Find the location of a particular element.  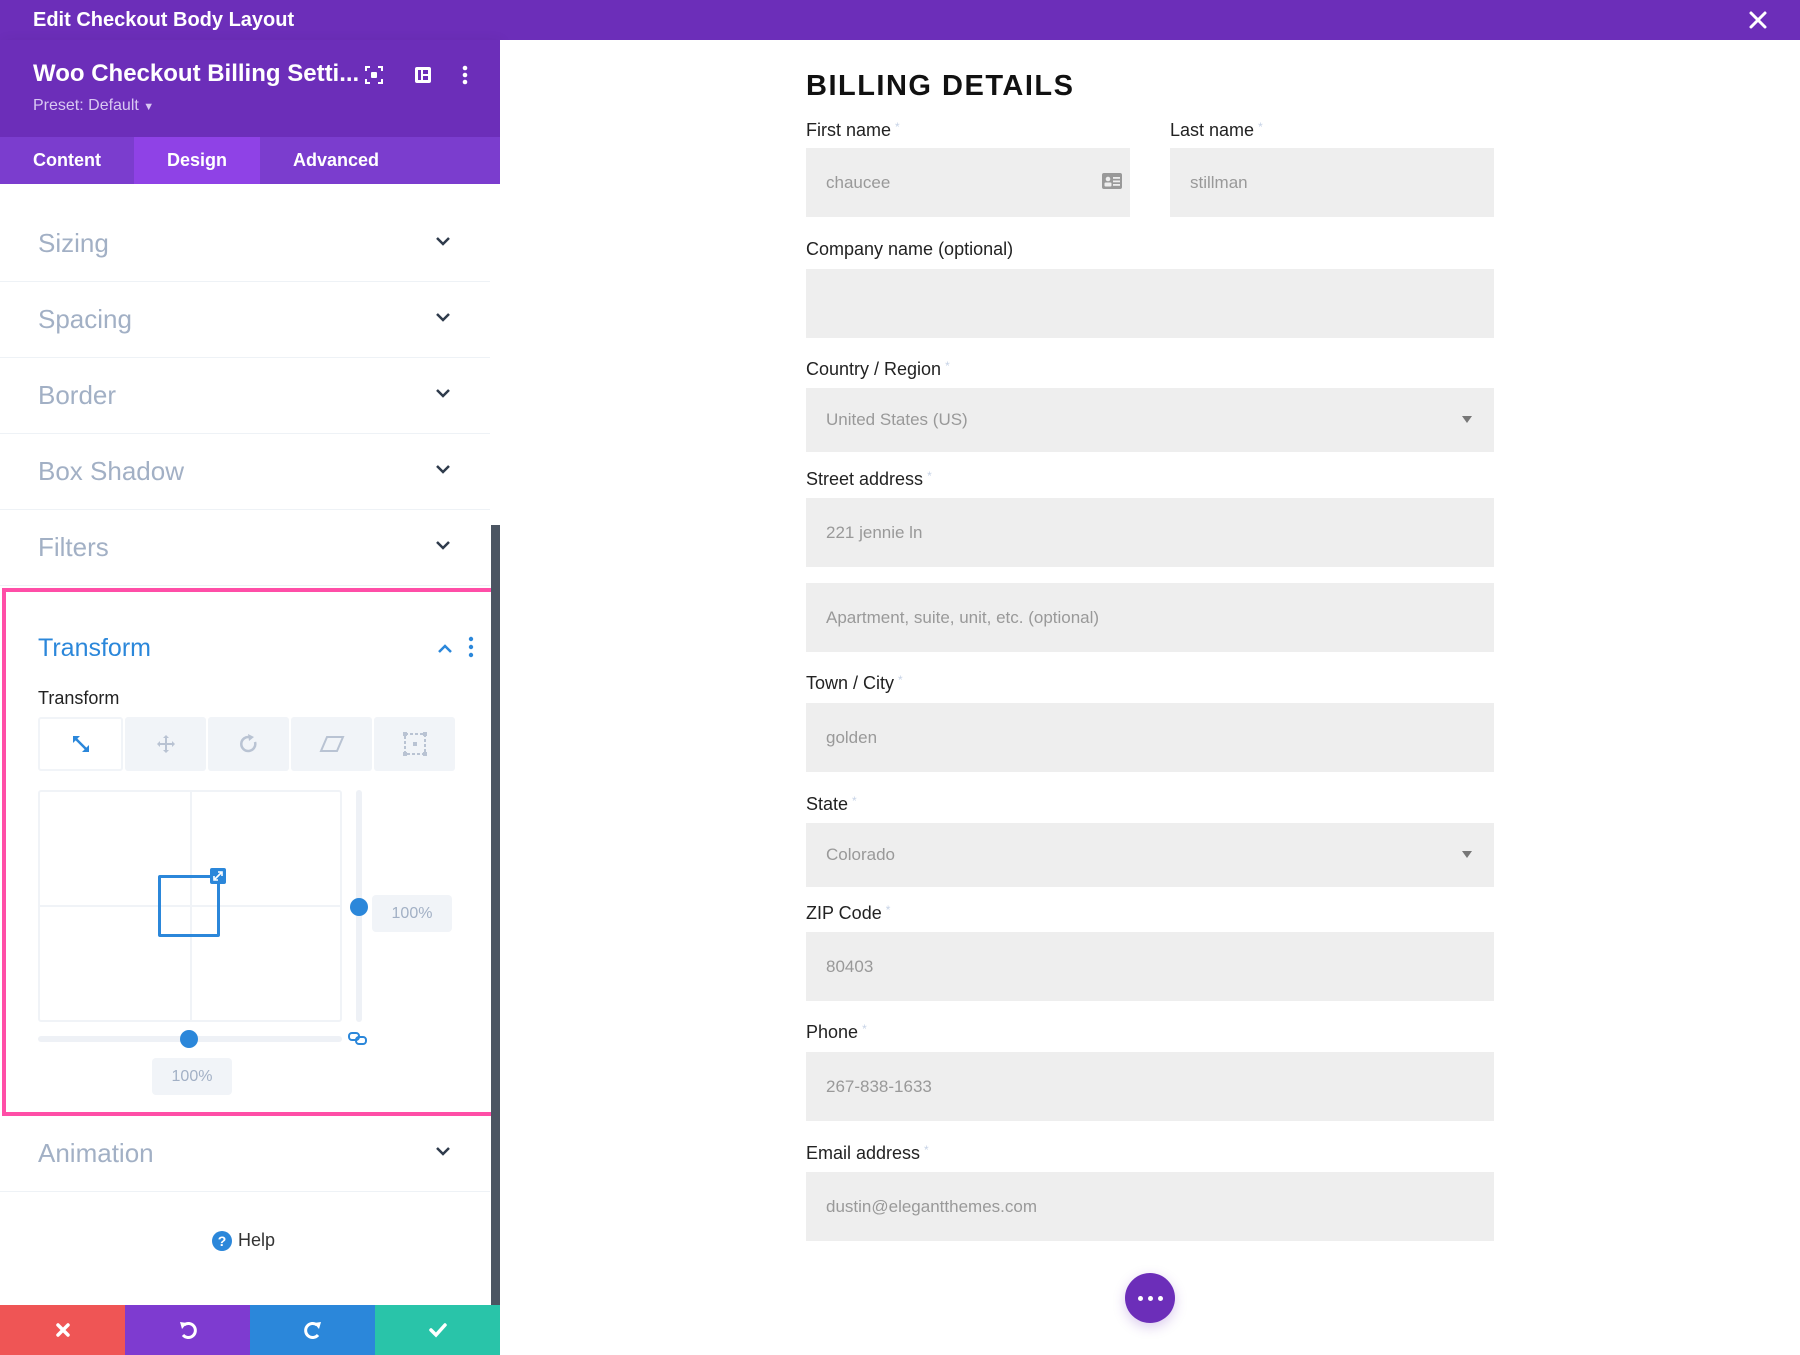

city-field: golden is located at coordinates (1150, 737).